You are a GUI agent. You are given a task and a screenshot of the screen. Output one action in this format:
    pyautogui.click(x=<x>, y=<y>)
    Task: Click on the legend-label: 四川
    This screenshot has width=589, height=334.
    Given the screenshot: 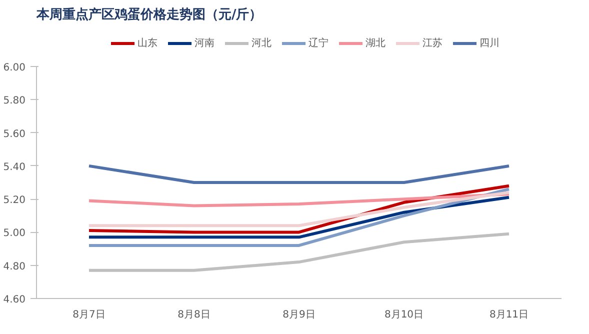 What is the action you would take?
    pyautogui.click(x=490, y=43)
    